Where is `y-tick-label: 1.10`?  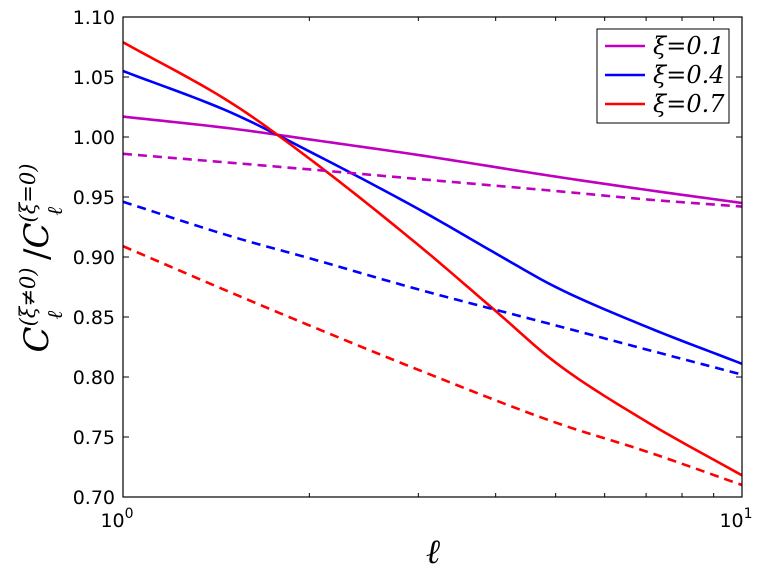
y-tick-label: 1.10 is located at coordinates (94, 18).